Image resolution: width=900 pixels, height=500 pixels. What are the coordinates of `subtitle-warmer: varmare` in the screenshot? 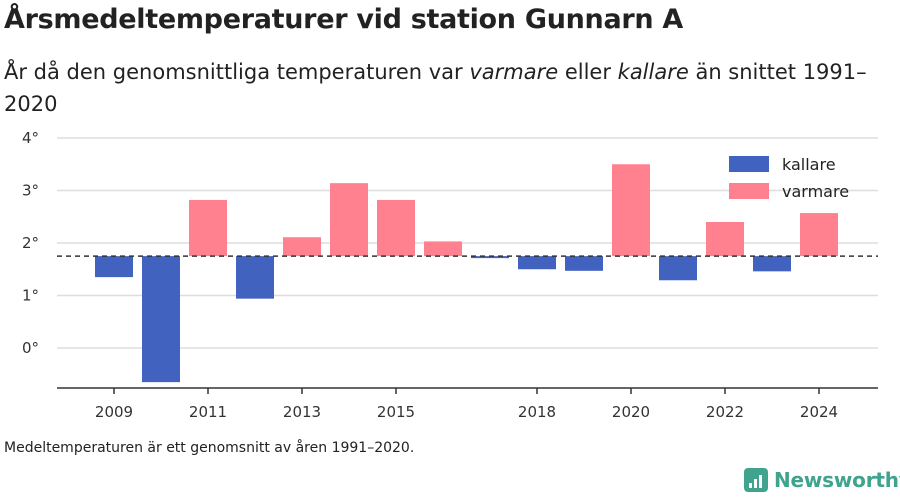 It's located at (514, 72).